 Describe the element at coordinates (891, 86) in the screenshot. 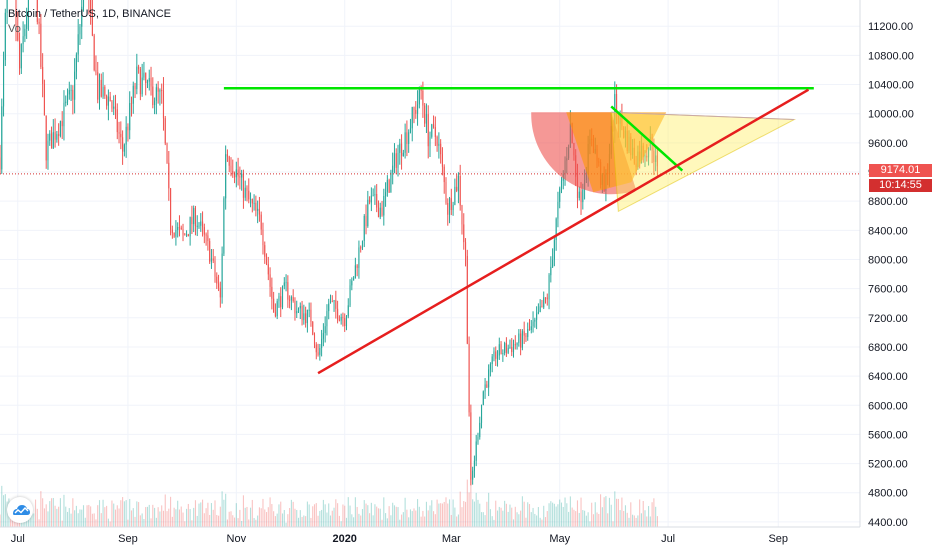

I see `price-tick-label: 10400.00` at that location.